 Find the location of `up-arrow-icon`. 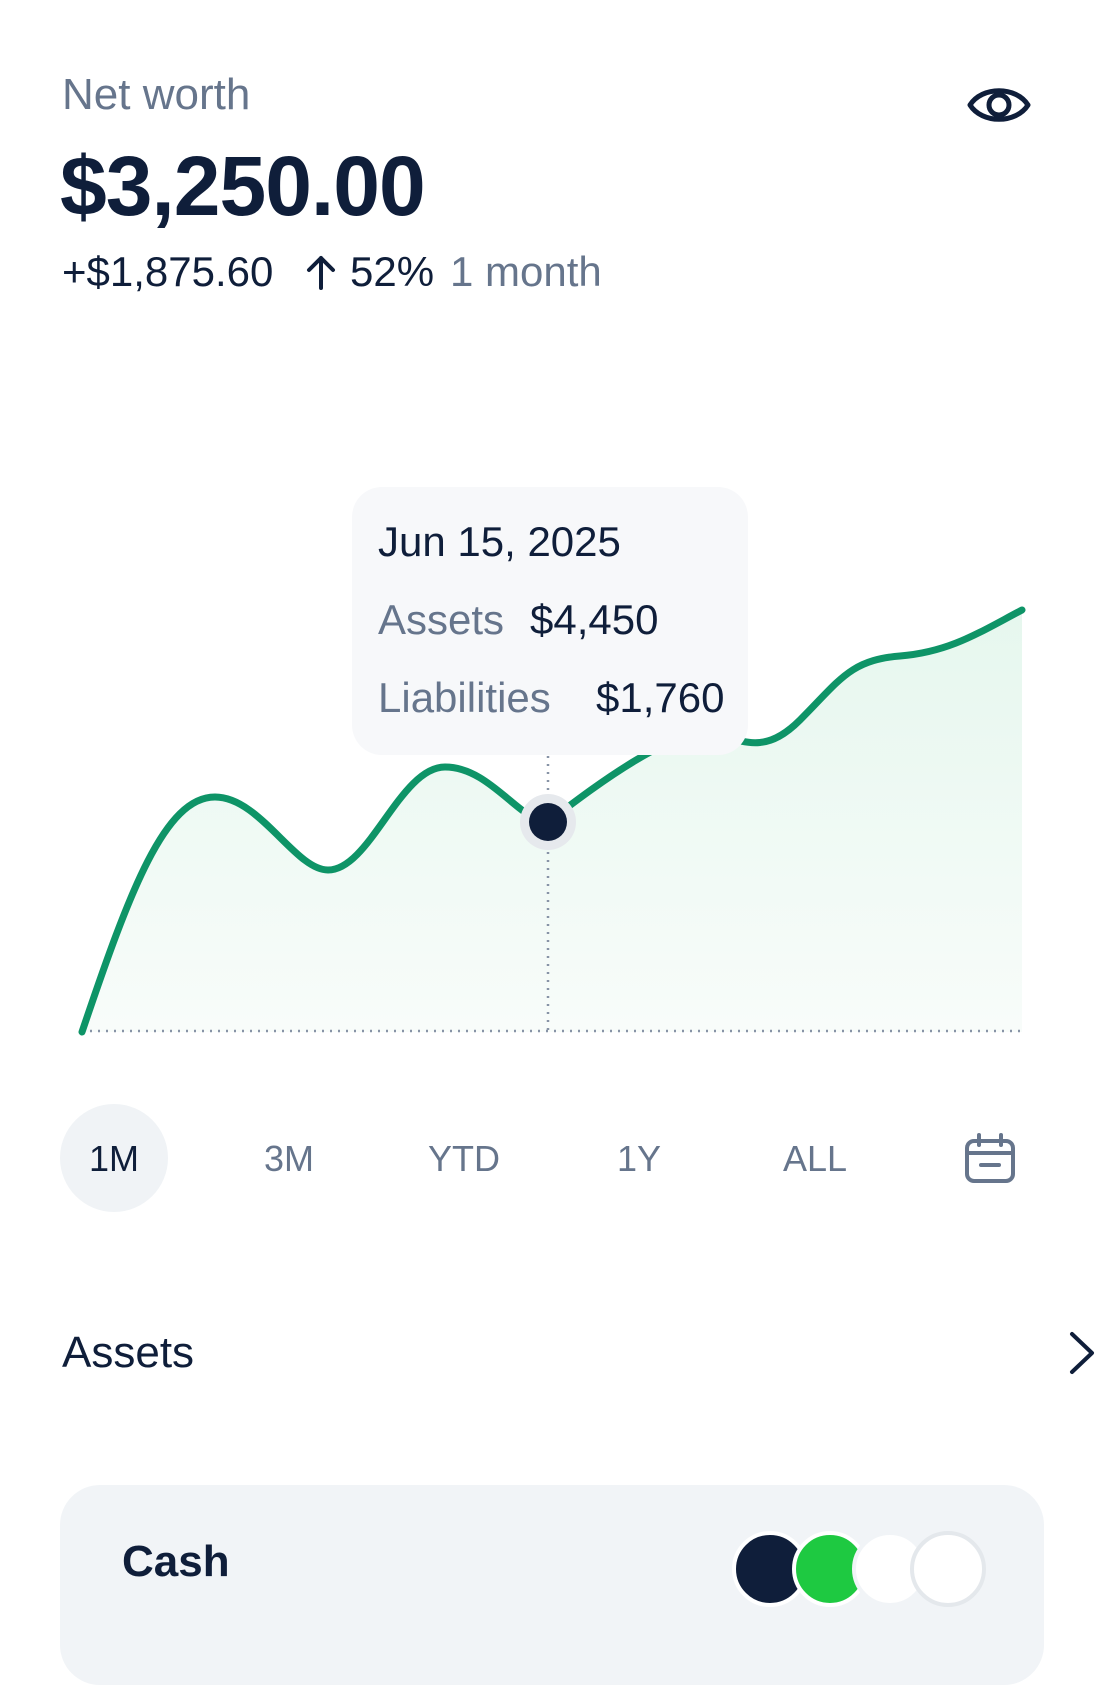

up-arrow-icon is located at coordinates (321, 273).